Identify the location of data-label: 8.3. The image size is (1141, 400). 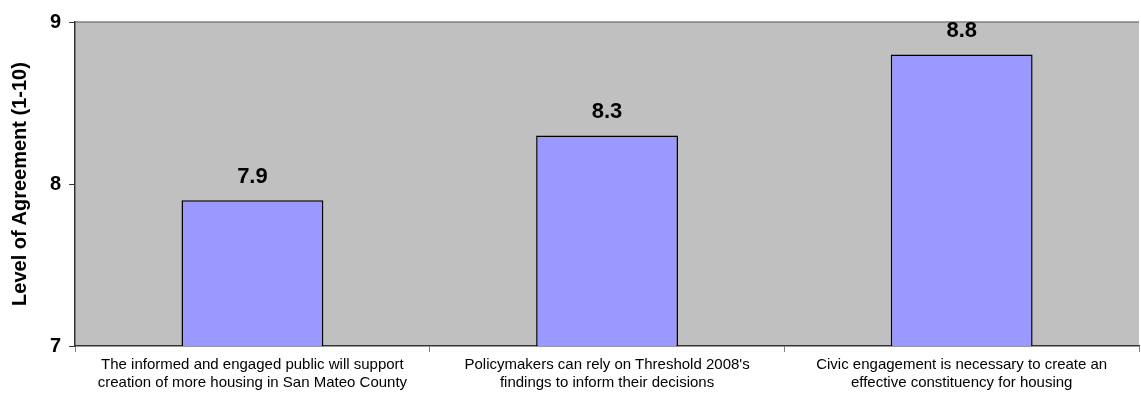
(607, 111).